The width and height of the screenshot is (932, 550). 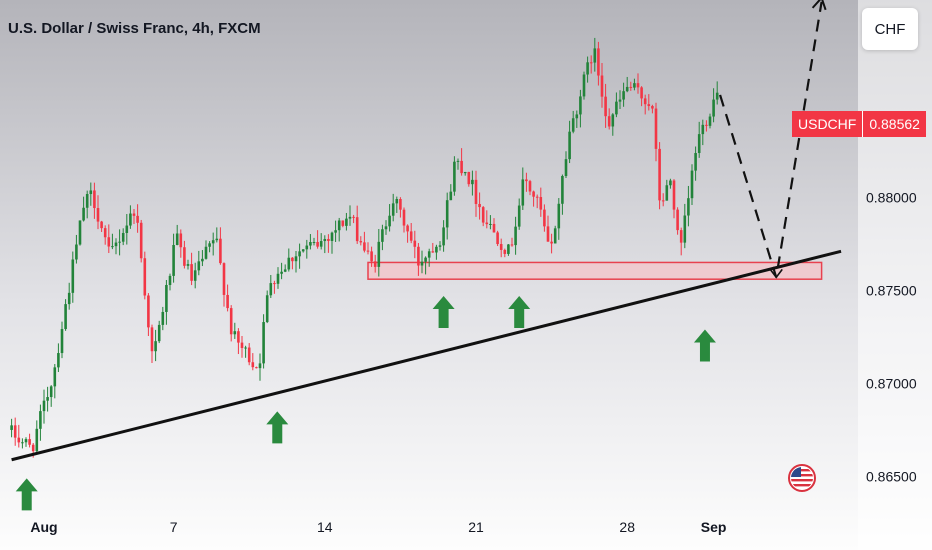 I want to click on y-tick-label: 0.88000, so click(x=891, y=197).